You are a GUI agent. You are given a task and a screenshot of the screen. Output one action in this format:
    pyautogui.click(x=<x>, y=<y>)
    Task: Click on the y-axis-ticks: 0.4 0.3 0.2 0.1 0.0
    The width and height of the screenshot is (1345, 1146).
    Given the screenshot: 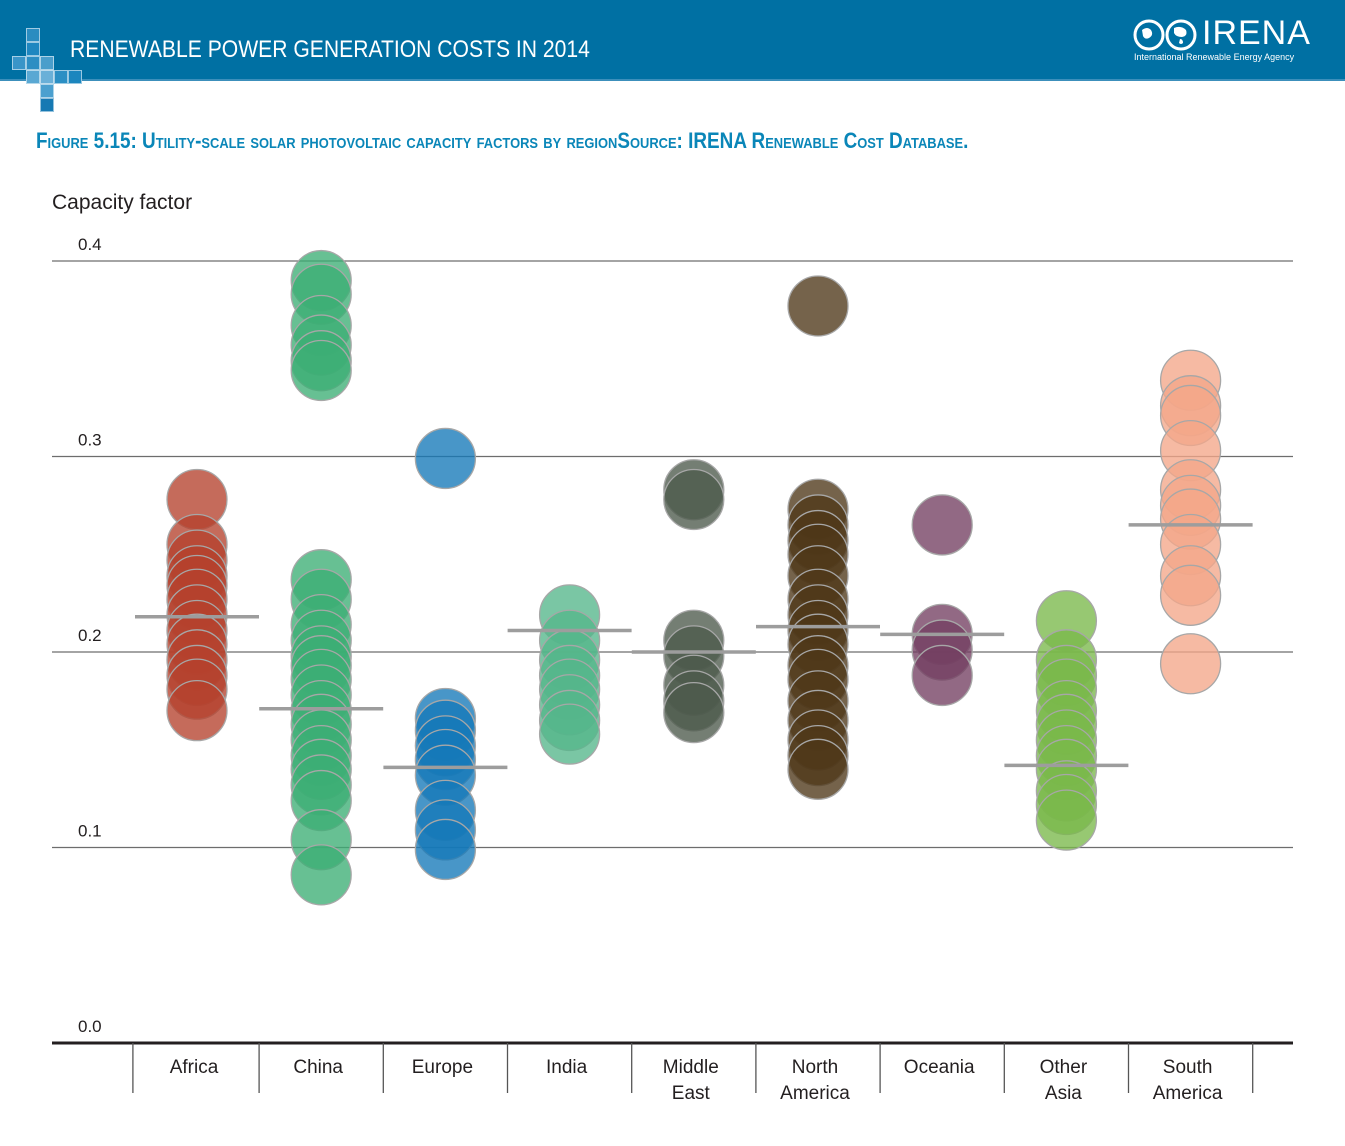 What is the action you would take?
    pyautogui.click(x=90, y=635)
    